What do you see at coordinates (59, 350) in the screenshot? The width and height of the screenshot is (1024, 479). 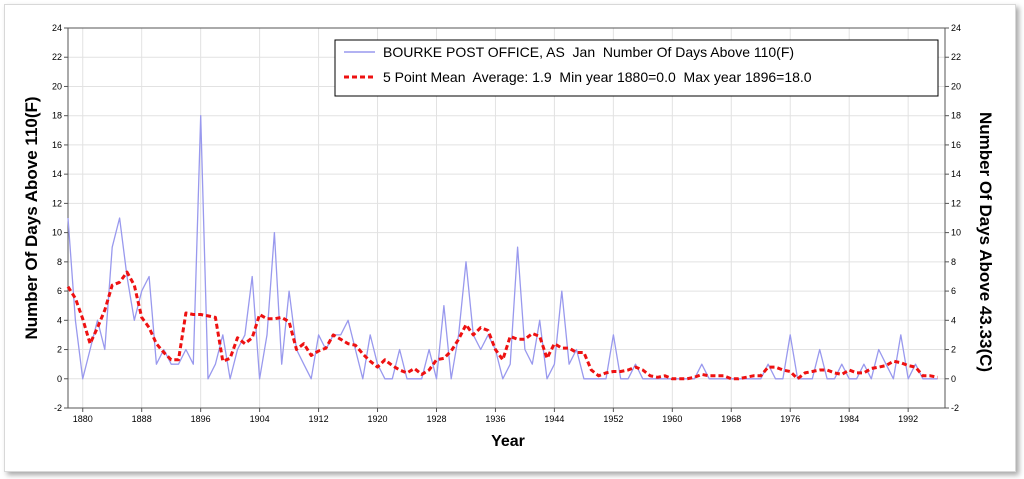 I see `y-tick-label-left: 2` at bounding box center [59, 350].